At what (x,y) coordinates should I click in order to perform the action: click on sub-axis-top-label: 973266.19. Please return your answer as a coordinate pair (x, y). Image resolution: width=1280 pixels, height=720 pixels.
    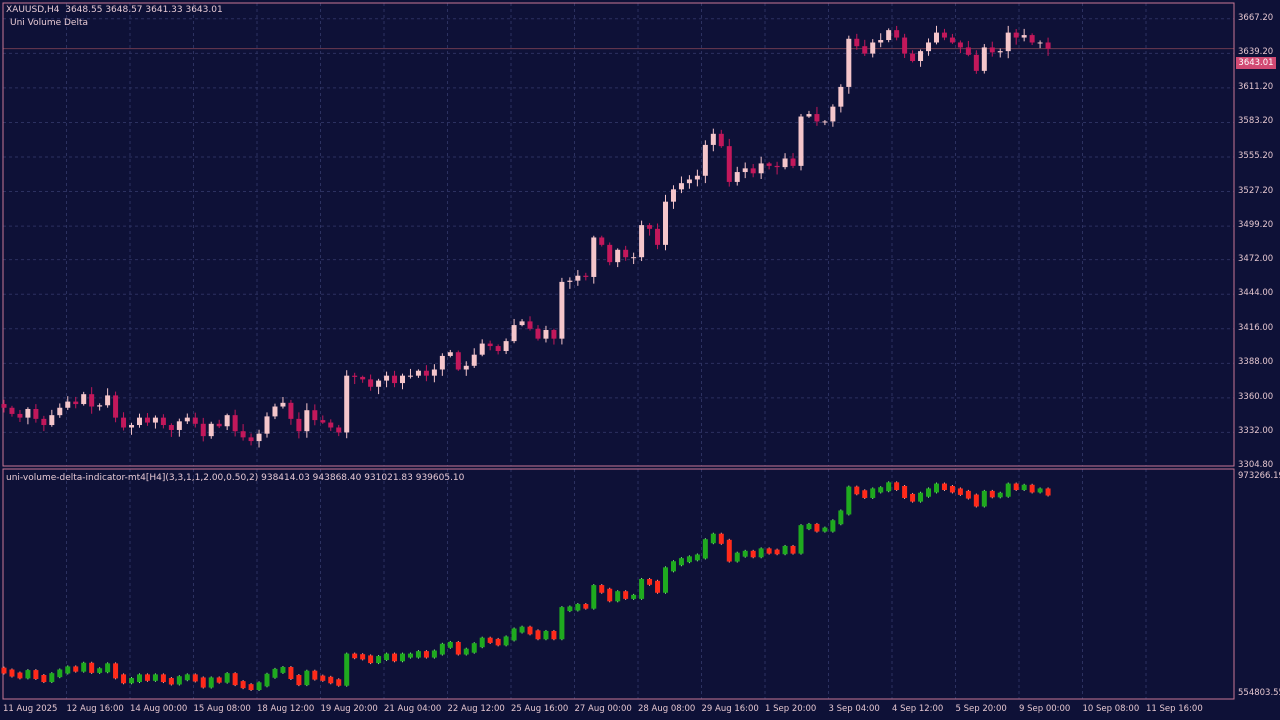
    Looking at the image, I should click on (1259, 476).